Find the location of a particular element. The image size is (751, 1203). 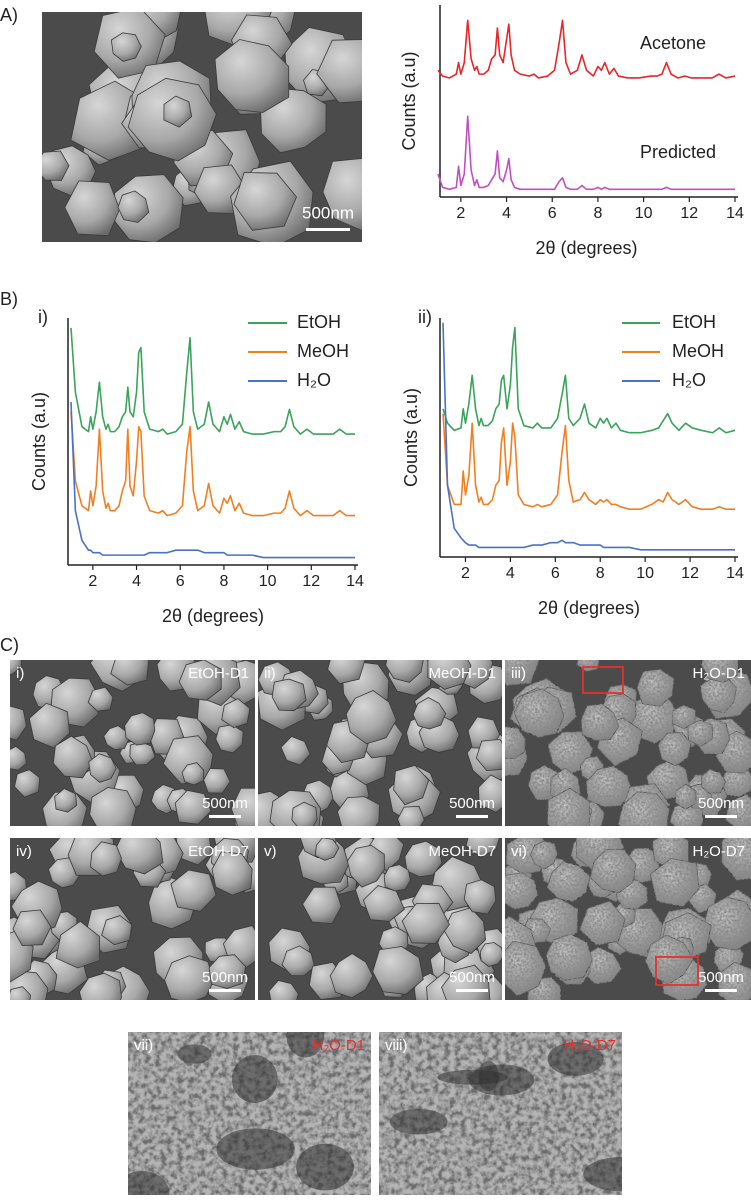

image-label: vii) is located at coordinates (143, 1045).